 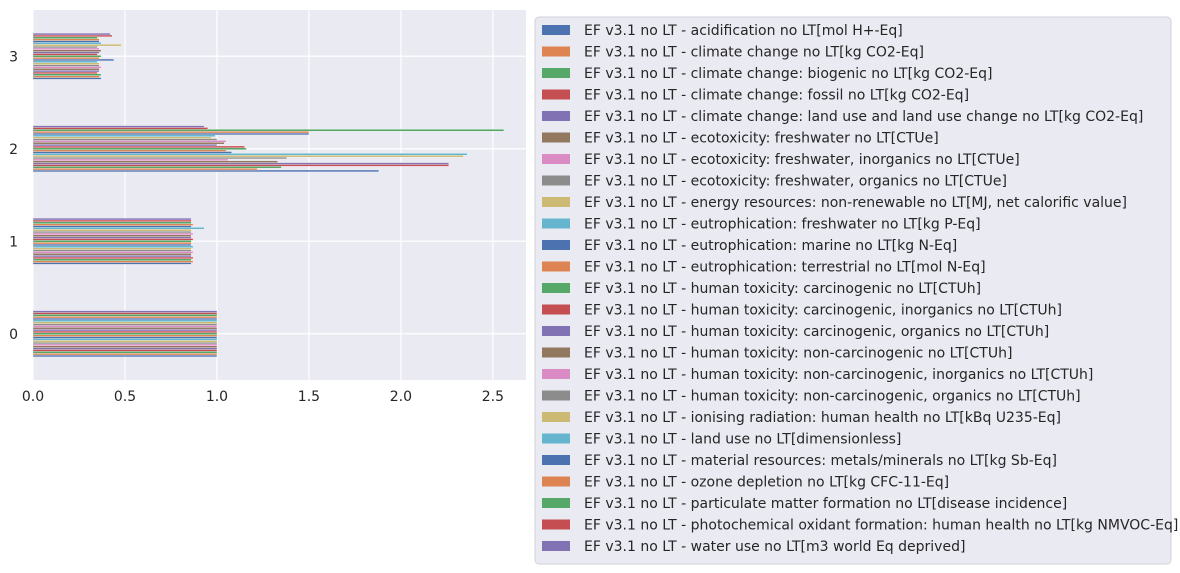 I want to click on y-tick-label: 3, so click(x=13, y=57).